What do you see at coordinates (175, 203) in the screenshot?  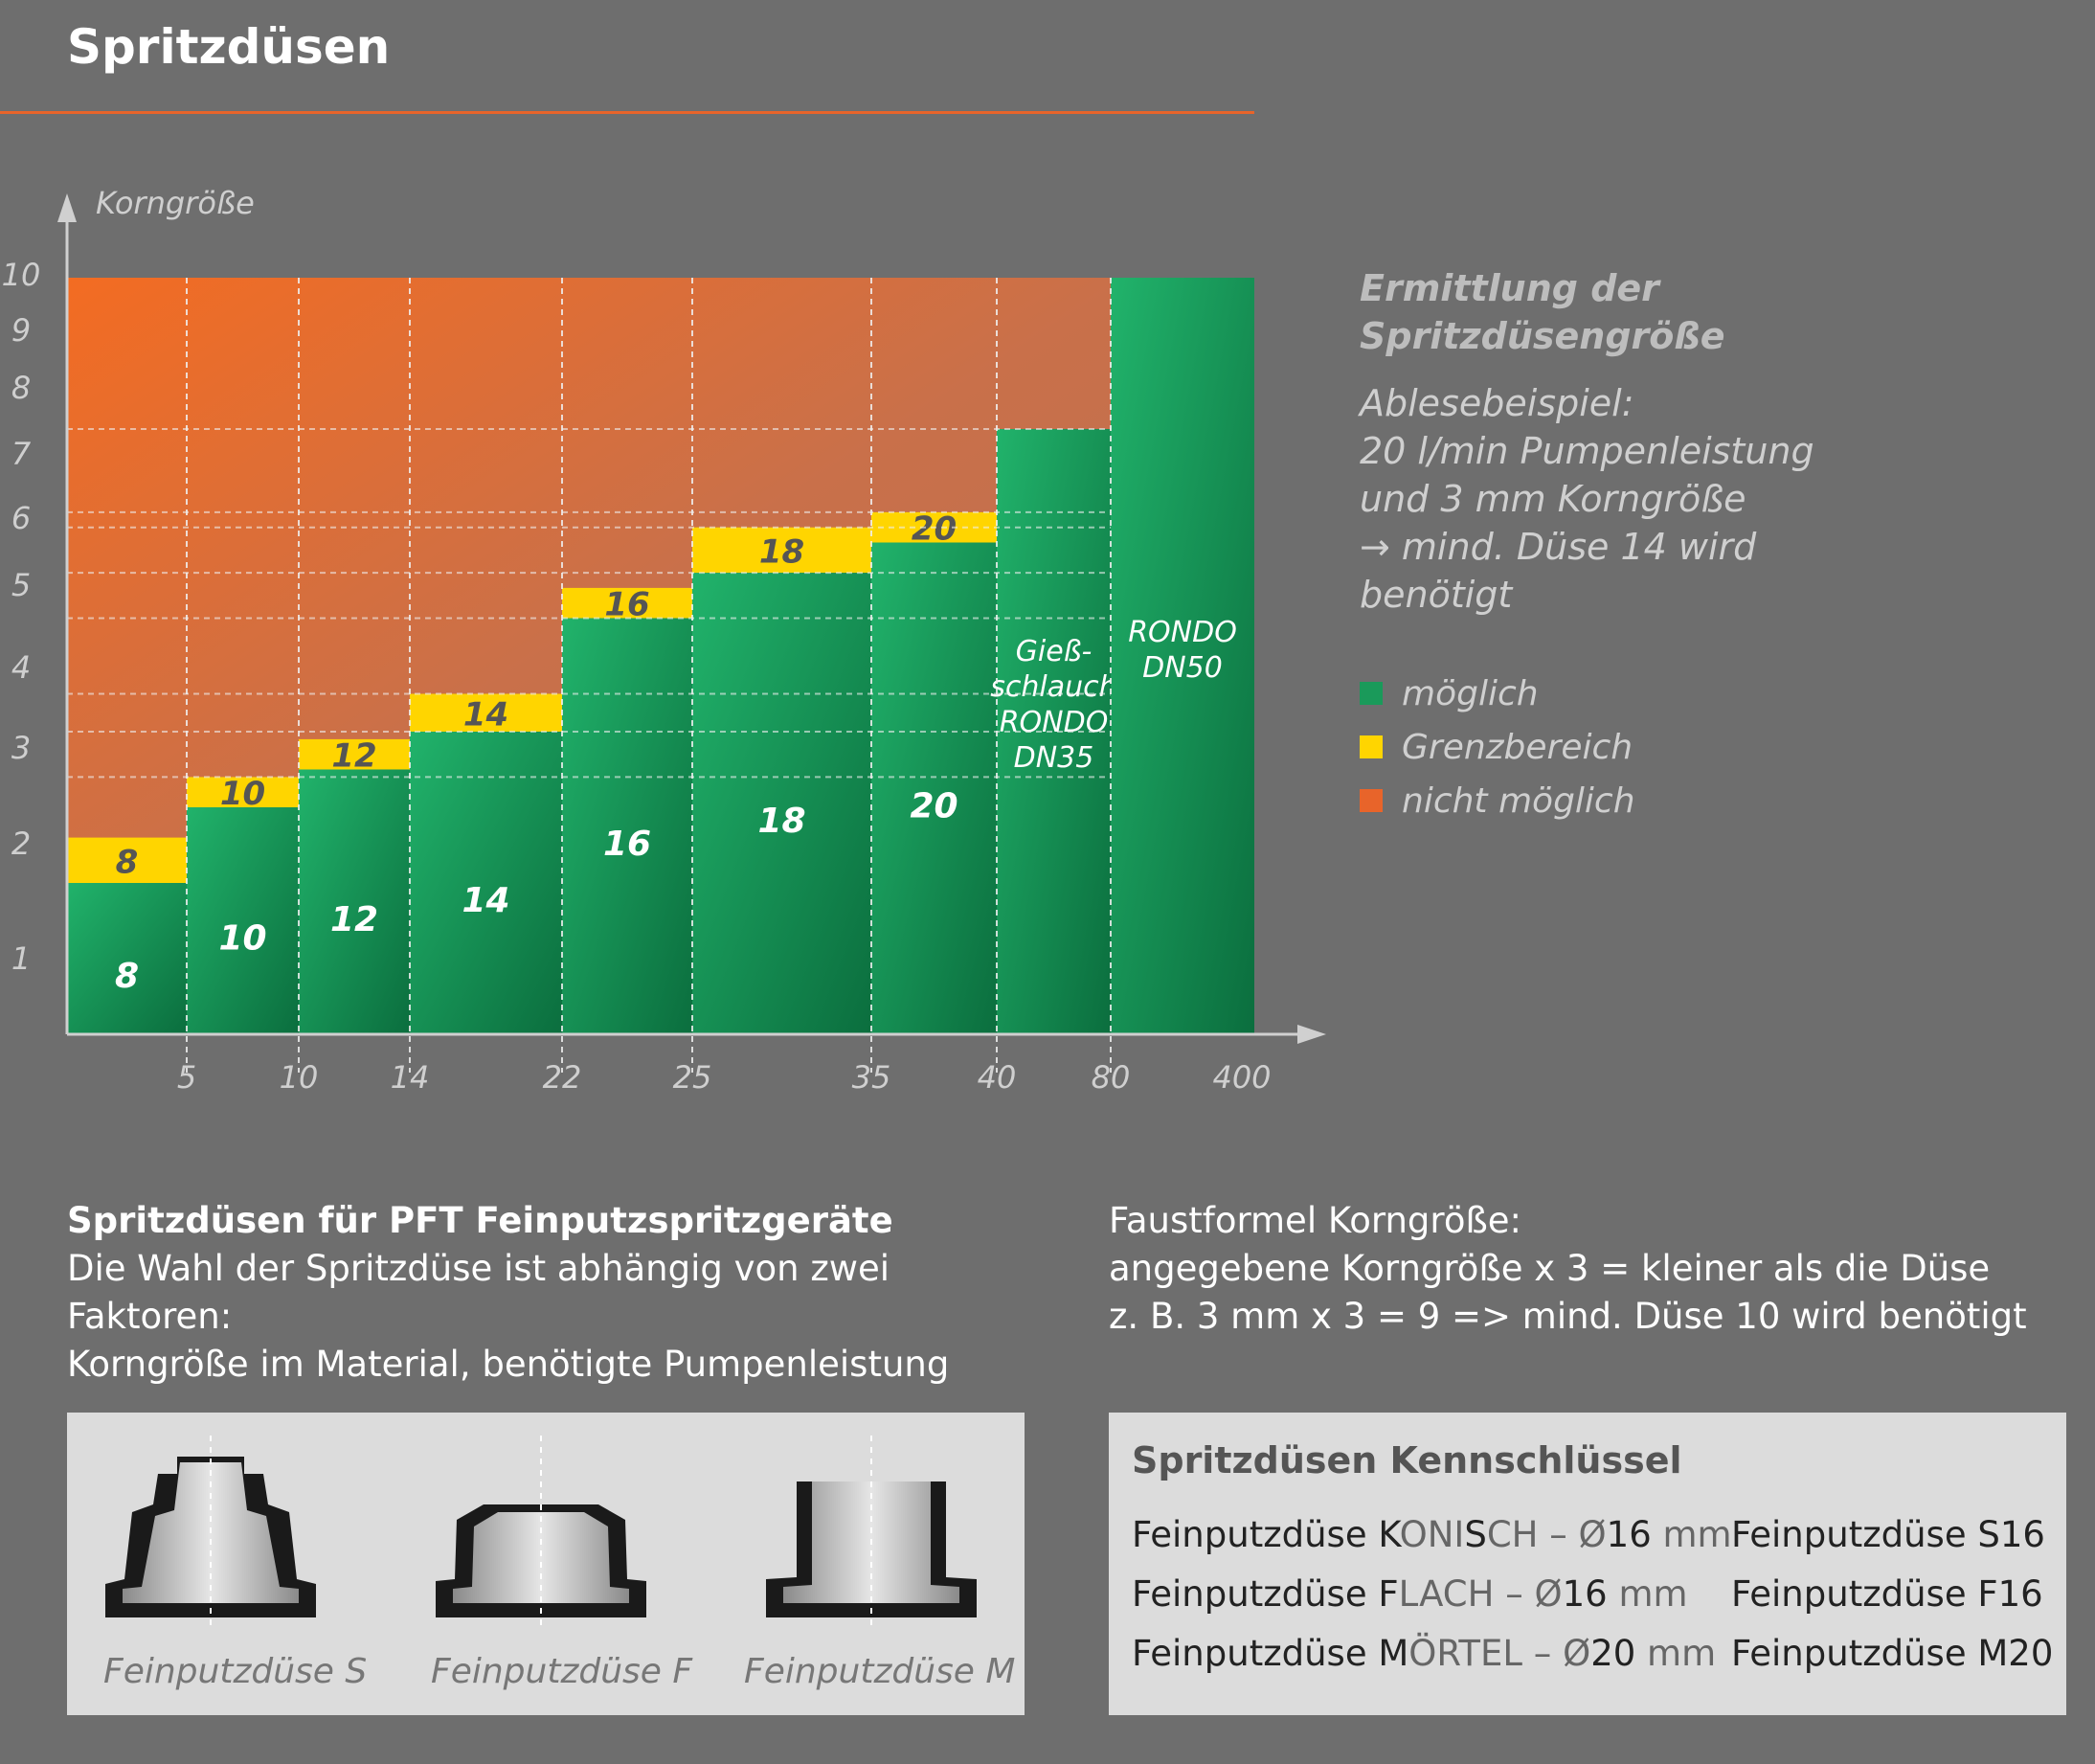 I see `y-axis-label: Korngröße` at bounding box center [175, 203].